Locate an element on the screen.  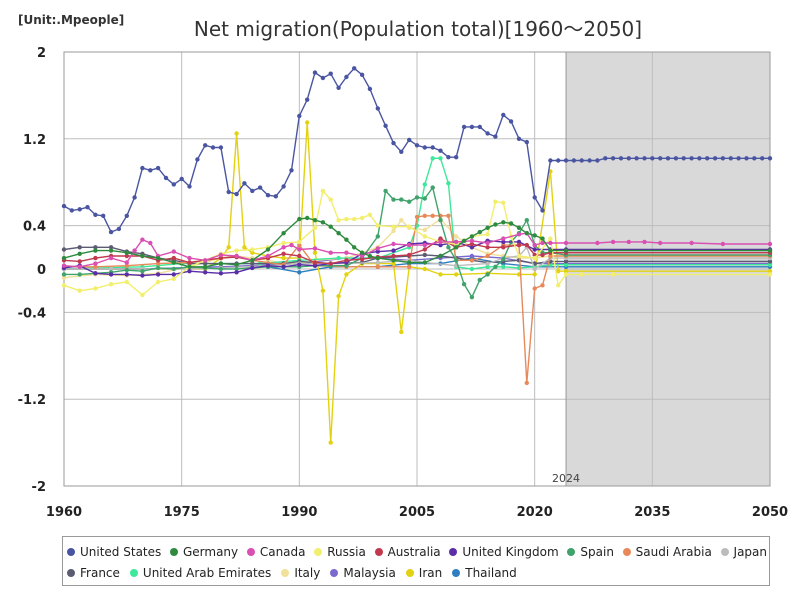
y-tick-label: -0.4 is located at coordinates (32, 313).